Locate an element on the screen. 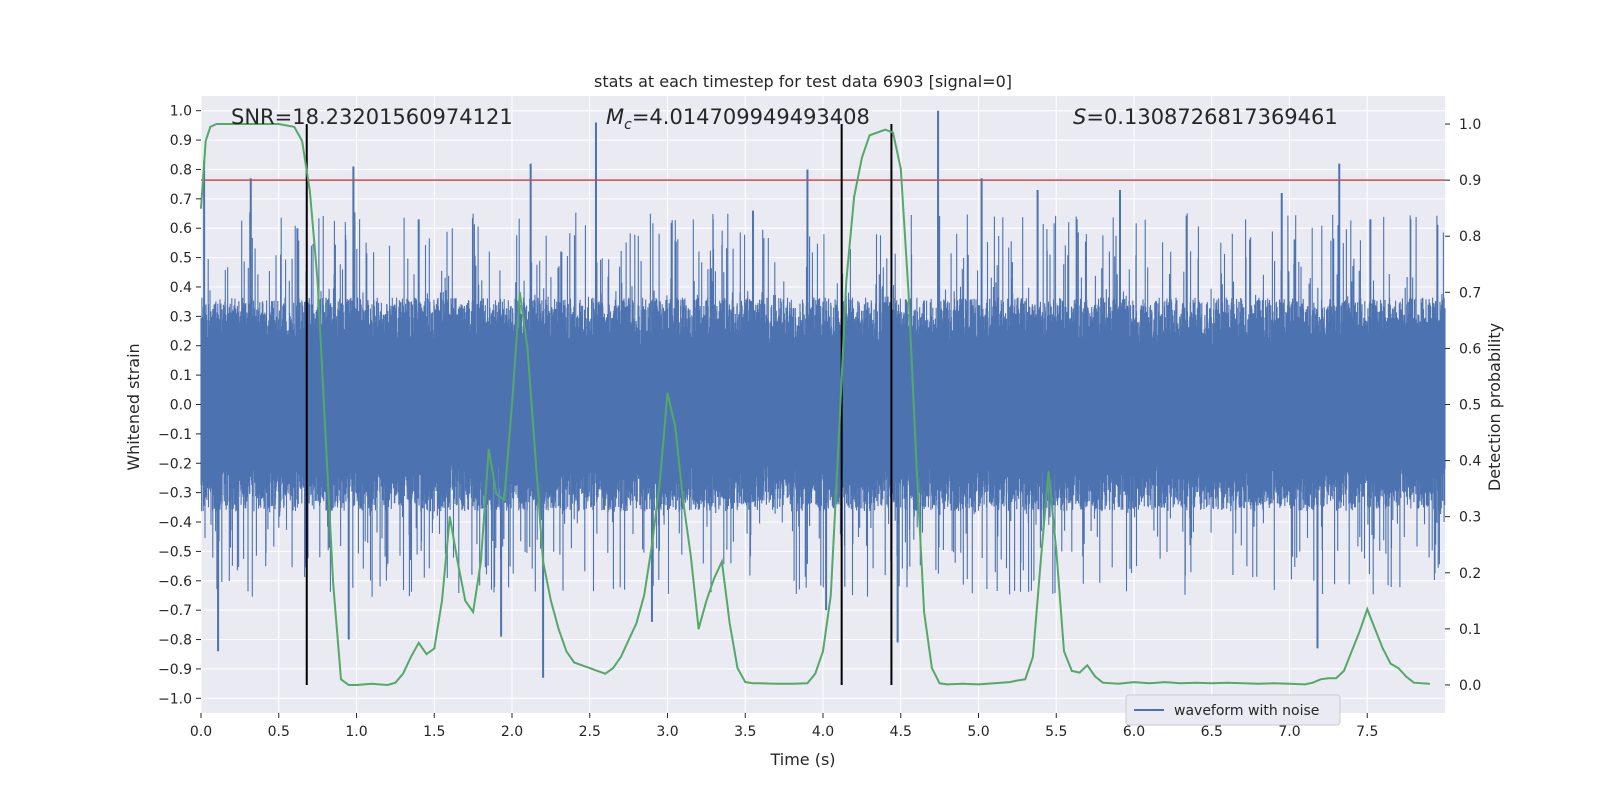 Image resolution: width=1600 pixels, height=800 pixels. x-axis-label: Time (s) is located at coordinates (802, 759).